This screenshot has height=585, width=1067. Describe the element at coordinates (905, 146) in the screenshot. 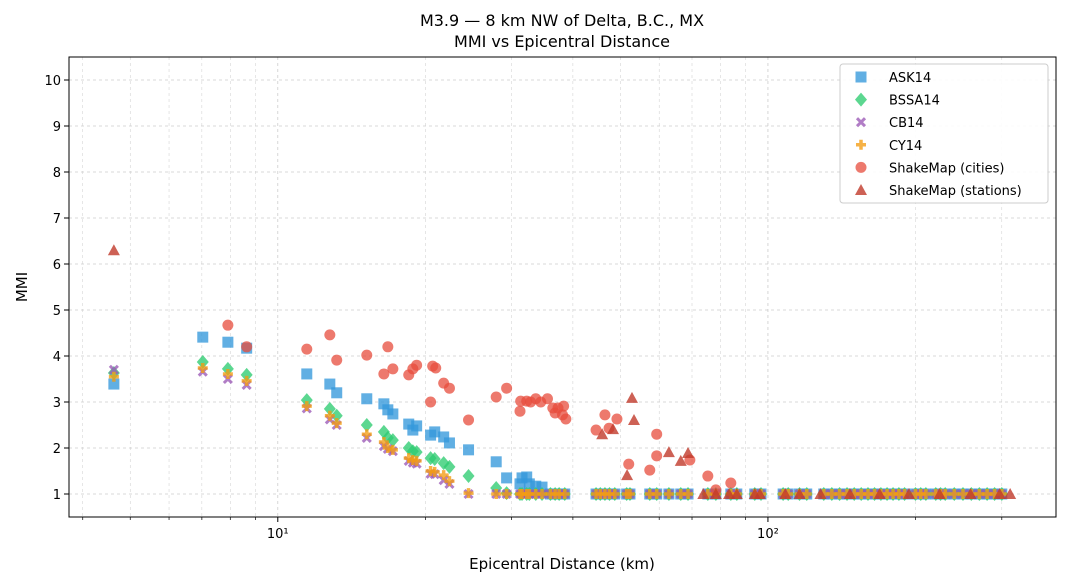

I see `legend-label: CY14` at that location.